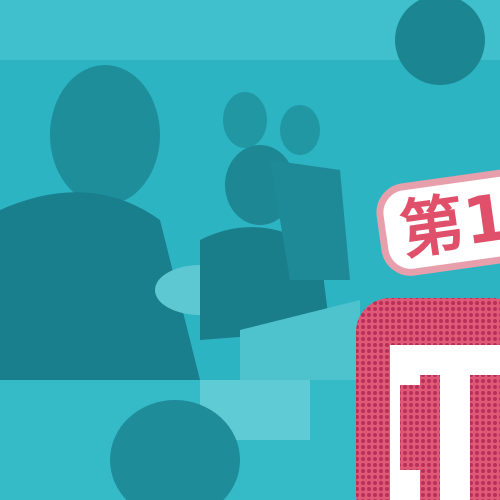 The width and height of the screenshot is (500, 500). I want to click on badge: 第1, so click(438, 222).